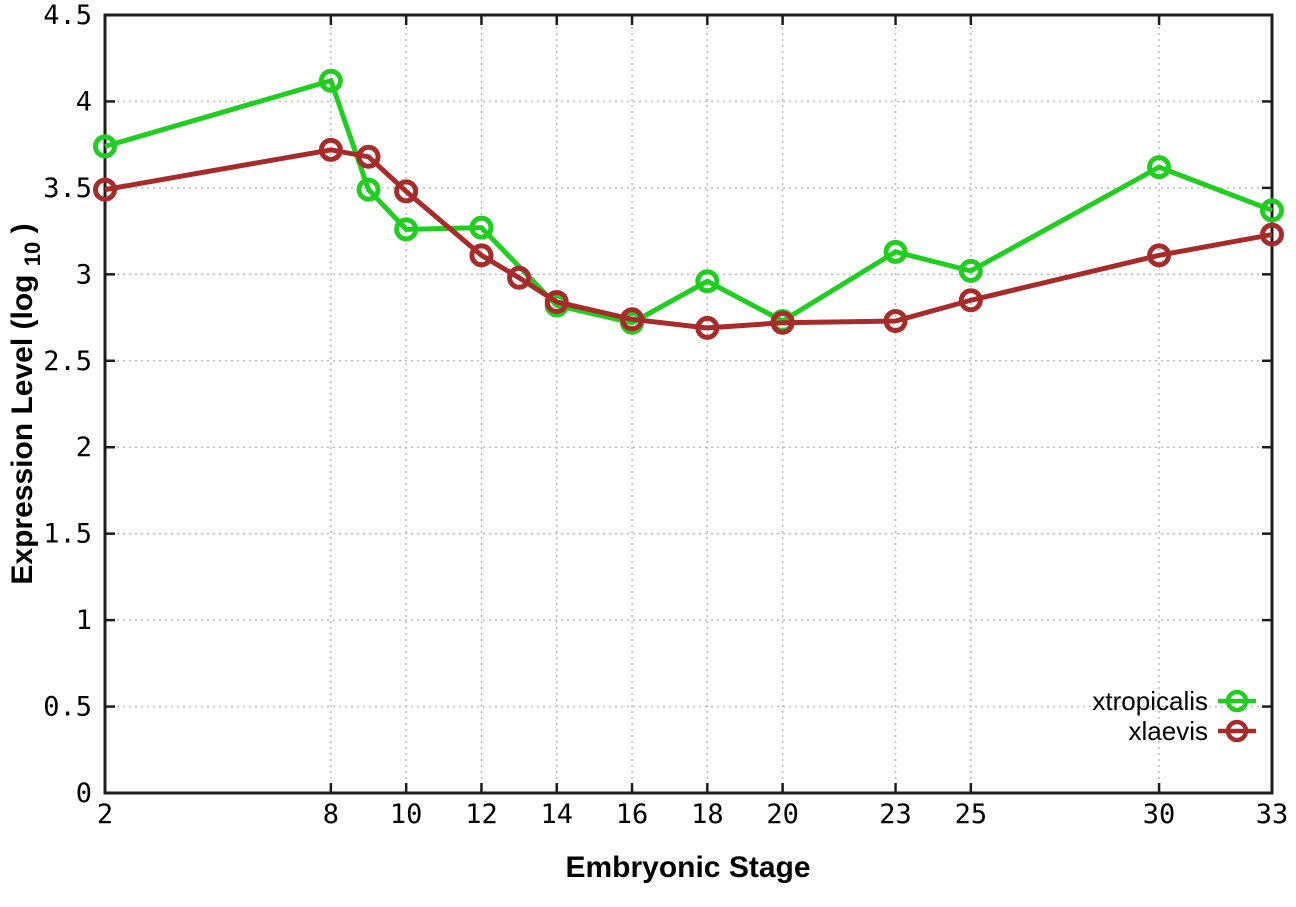  What do you see at coordinates (895, 814) in the screenshot?
I see `x-tick-label: 23` at bounding box center [895, 814].